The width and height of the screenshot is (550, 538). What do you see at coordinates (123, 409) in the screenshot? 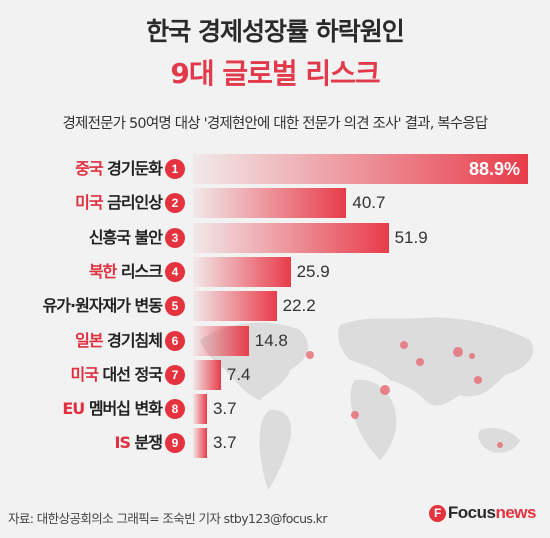
I see `row-label-text: 멤버십 변화` at bounding box center [123, 409].